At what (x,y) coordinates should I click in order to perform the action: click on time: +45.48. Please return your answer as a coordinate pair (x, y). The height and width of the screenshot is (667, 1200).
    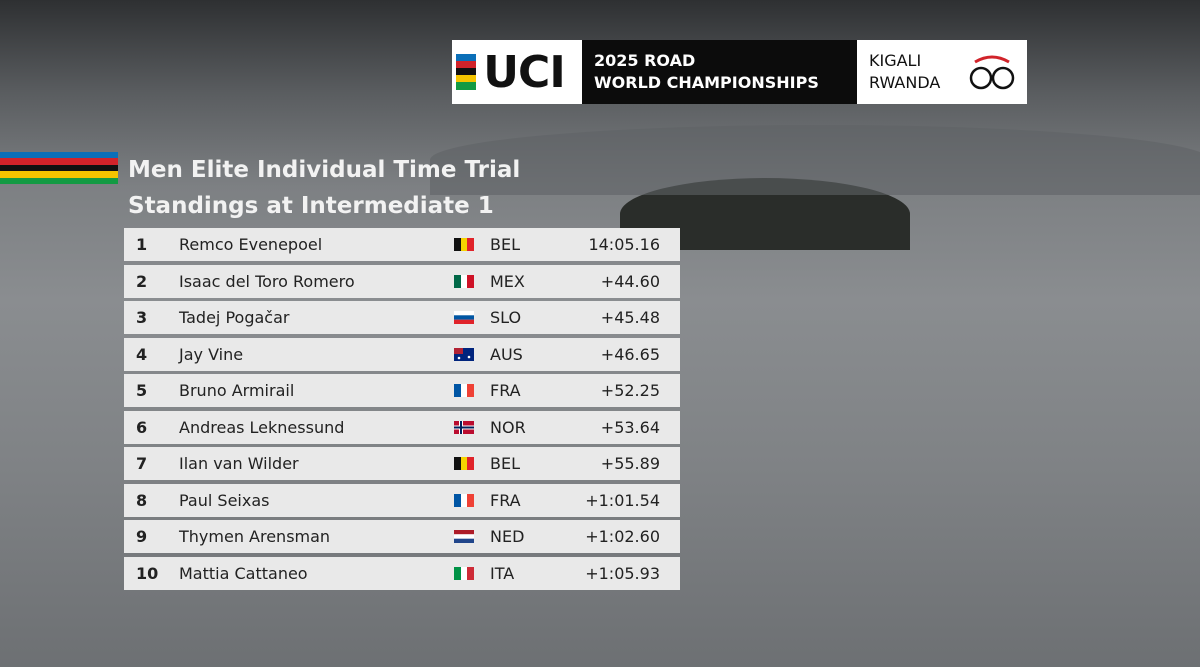
    Looking at the image, I should click on (630, 317).